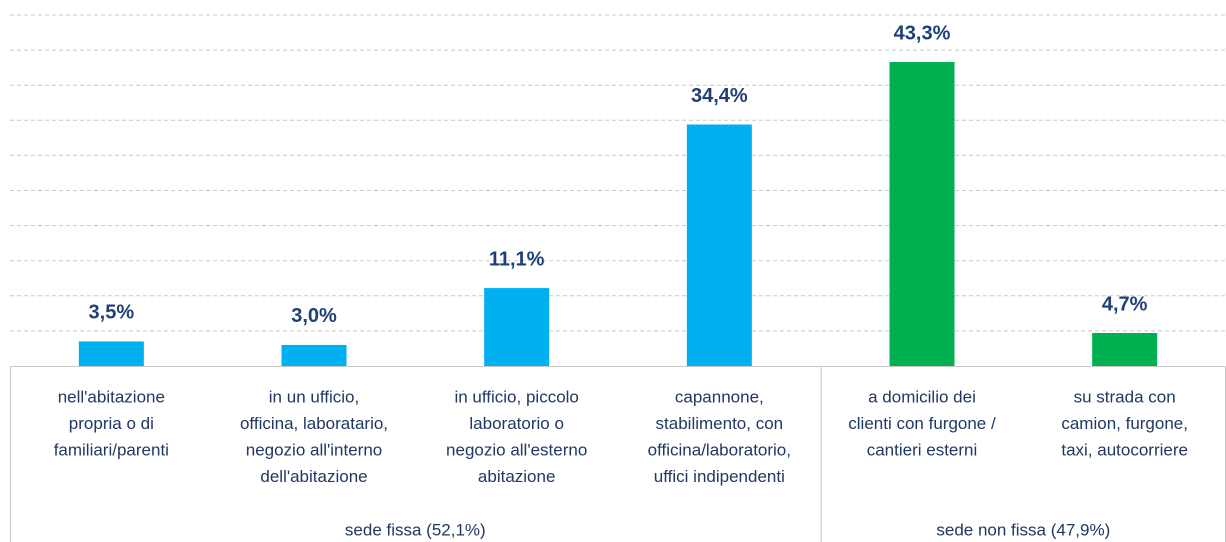 Image resolution: width=1226 pixels, height=542 pixels. What do you see at coordinates (314, 423) in the screenshot?
I see `x-tick-label: officina, laboratario,` at bounding box center [314, 423].